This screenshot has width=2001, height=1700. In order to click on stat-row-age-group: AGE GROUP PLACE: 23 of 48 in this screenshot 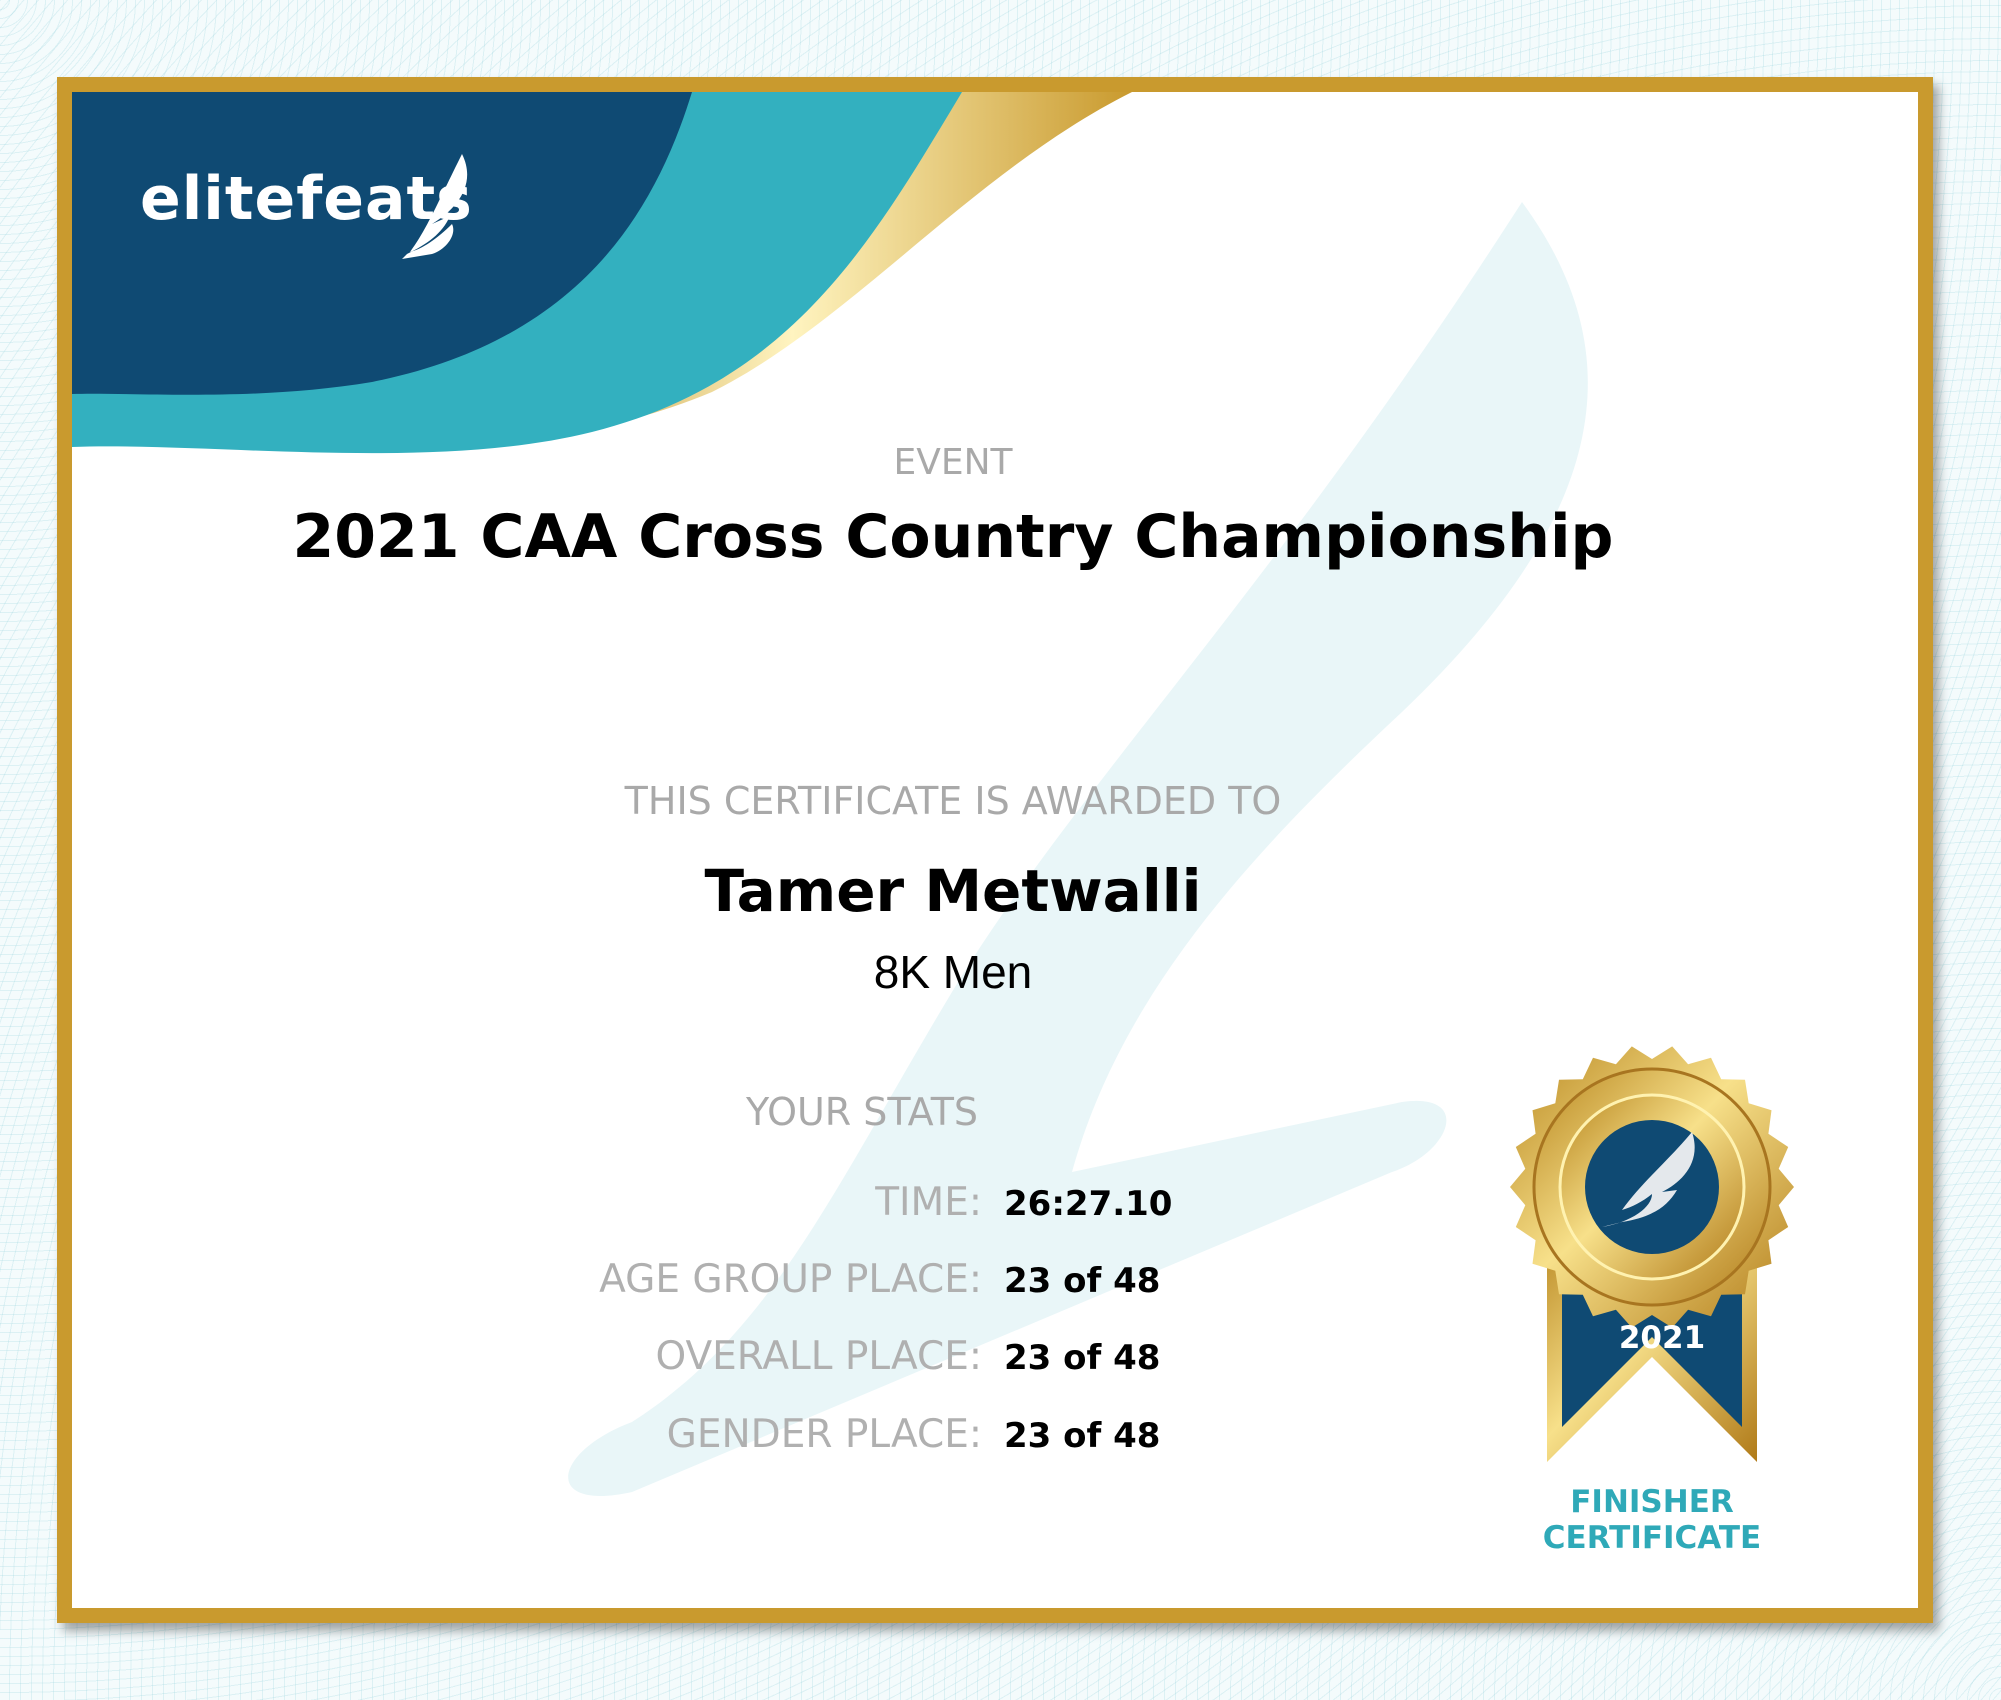, I will do `click(995, 1287)`.